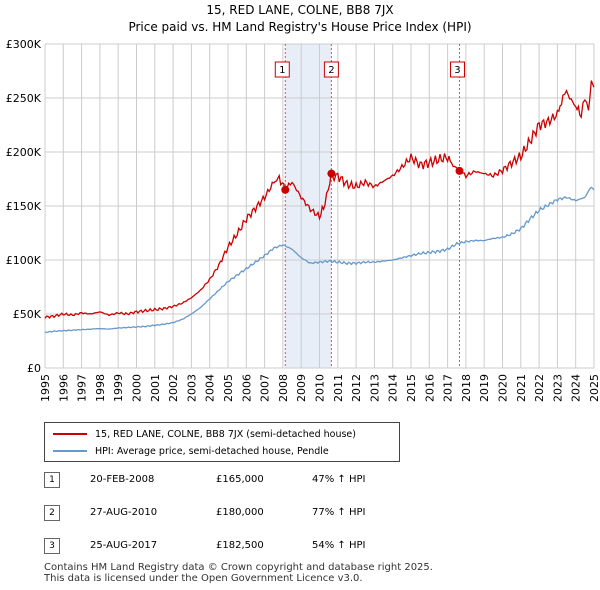 This screenshot has width=600, height=590. Describe the element at coordinates (576, 388) in the screenshot. I see `x-tick-label: 2024` at that location.